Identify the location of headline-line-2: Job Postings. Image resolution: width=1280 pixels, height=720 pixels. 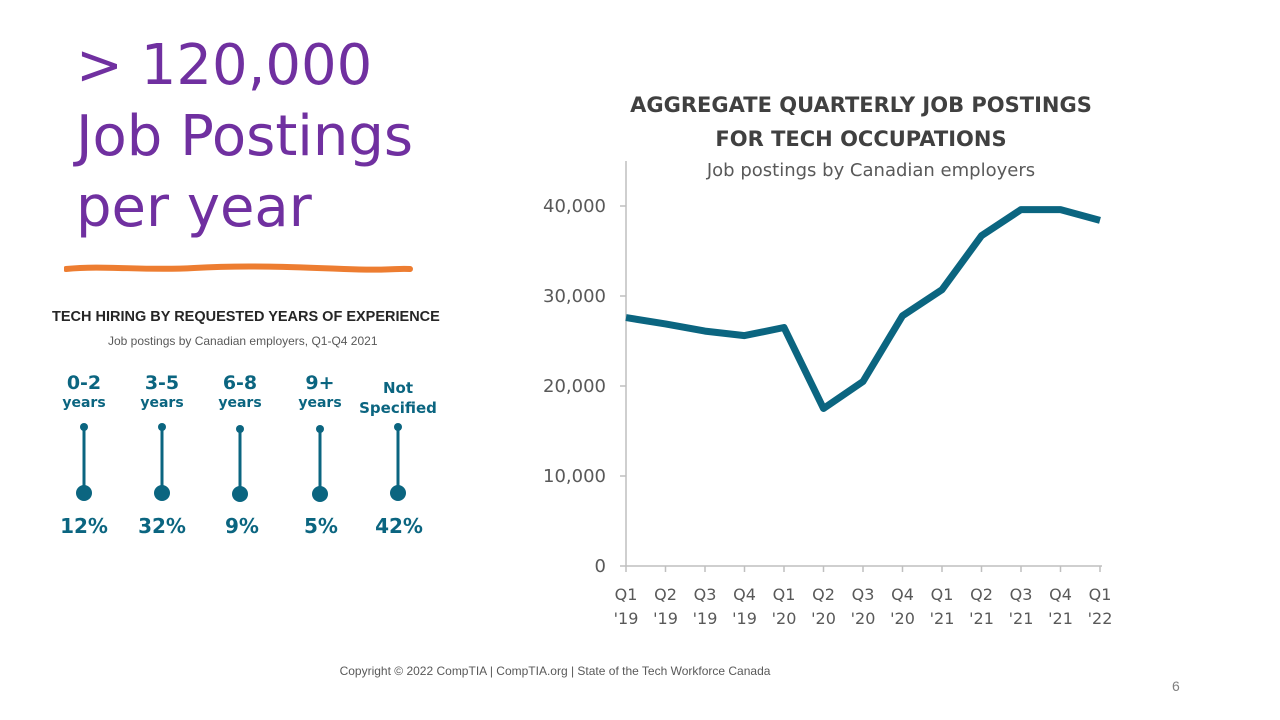
(245, 136).